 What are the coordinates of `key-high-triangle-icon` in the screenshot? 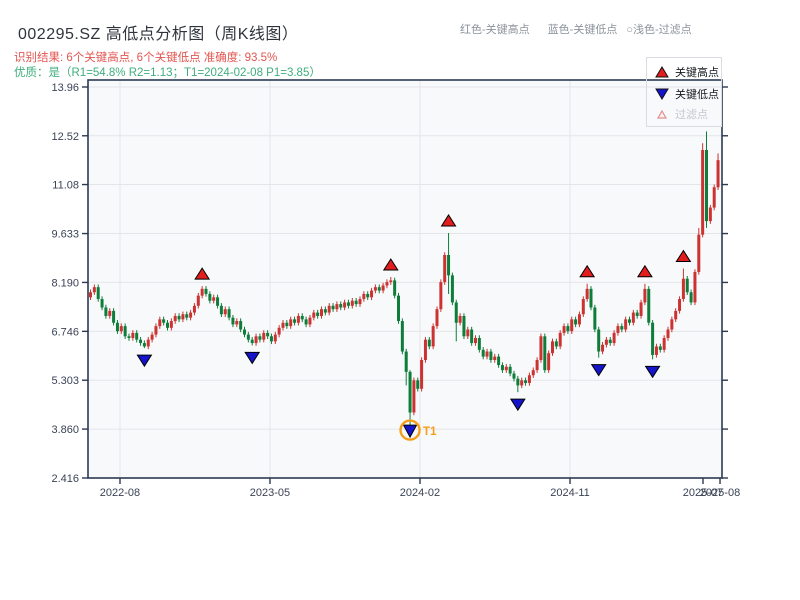 It's located at (662, 72).